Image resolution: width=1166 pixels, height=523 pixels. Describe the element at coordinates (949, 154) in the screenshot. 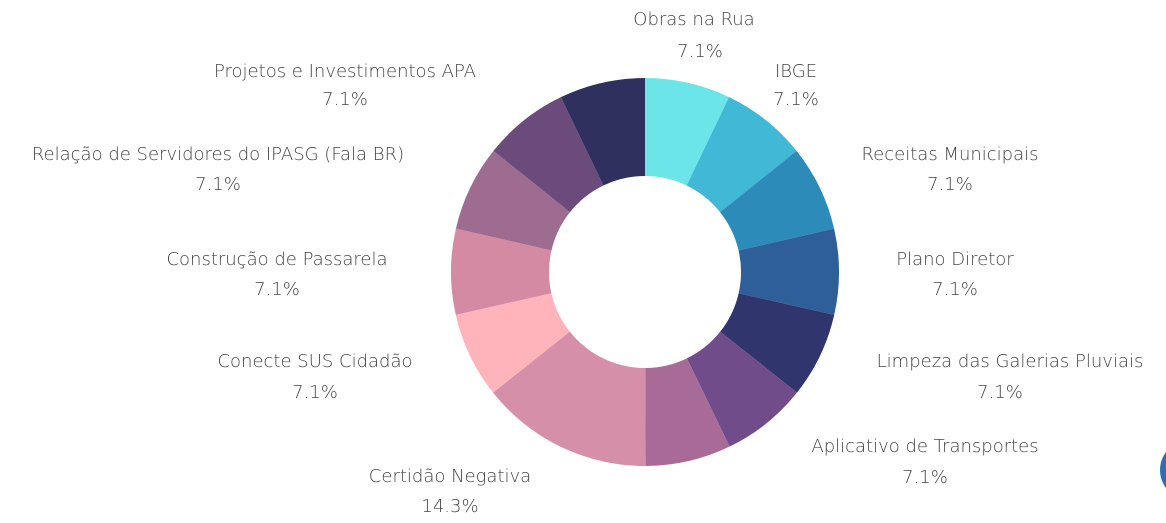

I see `slice-label: Receitas Municipais` at that location.